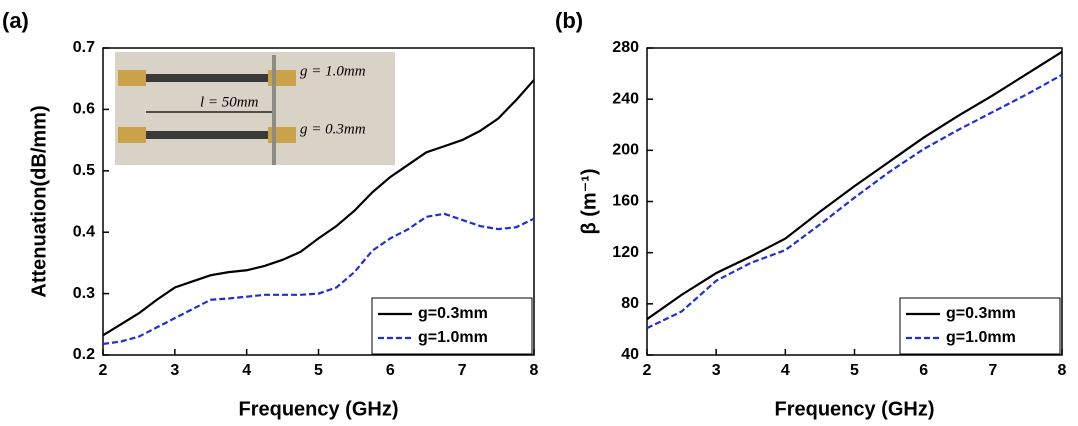  What do you see at coordinates (84, 170) in the screenshot?
I see `y-tick-label: 0.5` at bounding box center [84, 170].